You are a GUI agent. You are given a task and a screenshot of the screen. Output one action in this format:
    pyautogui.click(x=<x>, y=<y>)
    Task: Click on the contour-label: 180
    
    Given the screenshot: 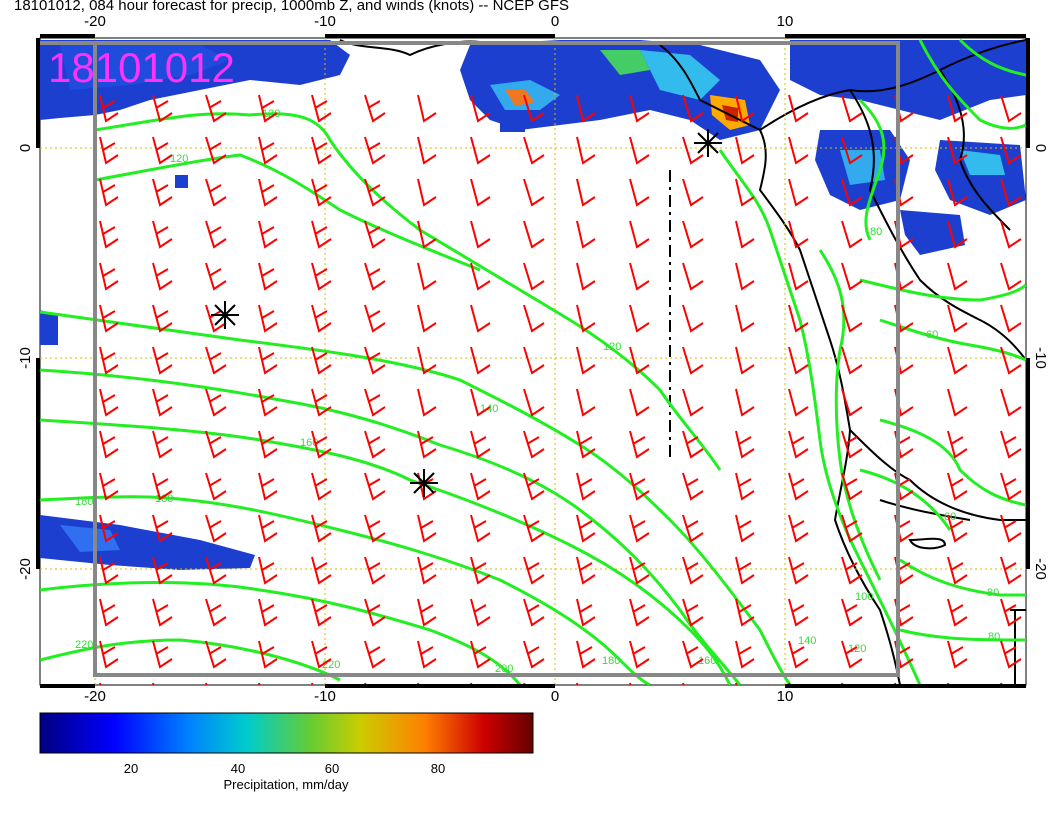 What is the action you would take?
    pyautogui.click(x=84, y=502)
    